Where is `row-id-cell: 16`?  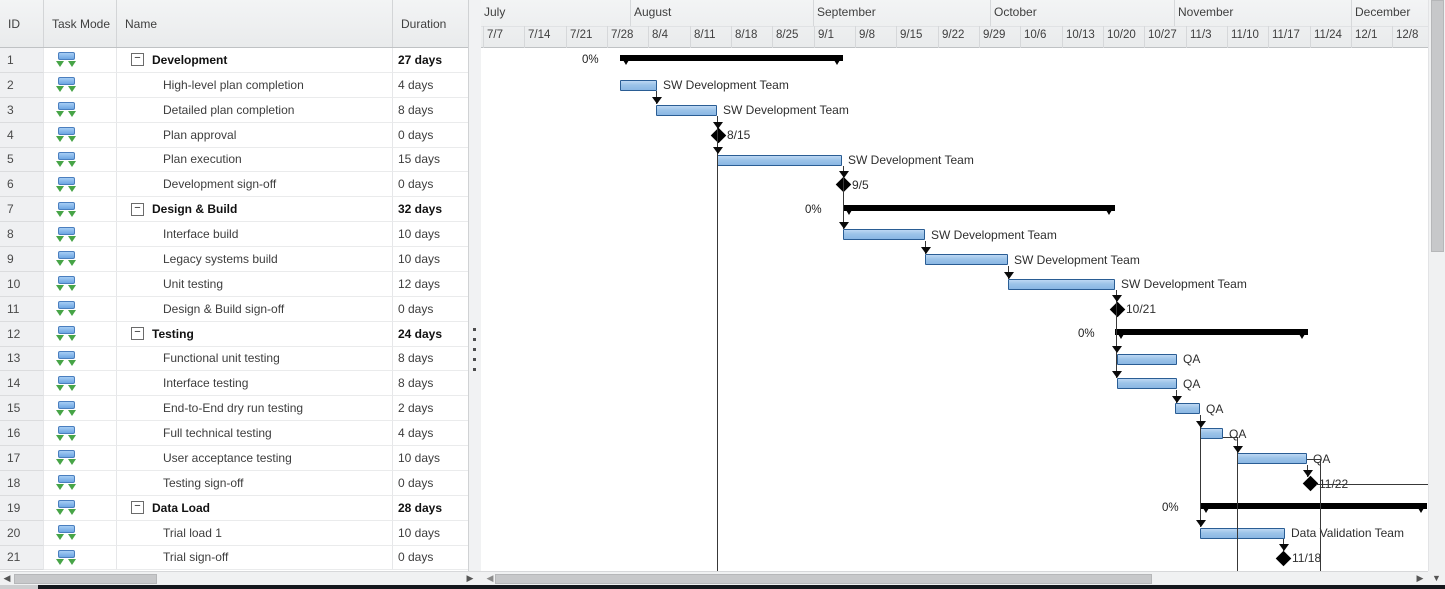
row-id-cell: 16 is located at coordinates (22, 433).